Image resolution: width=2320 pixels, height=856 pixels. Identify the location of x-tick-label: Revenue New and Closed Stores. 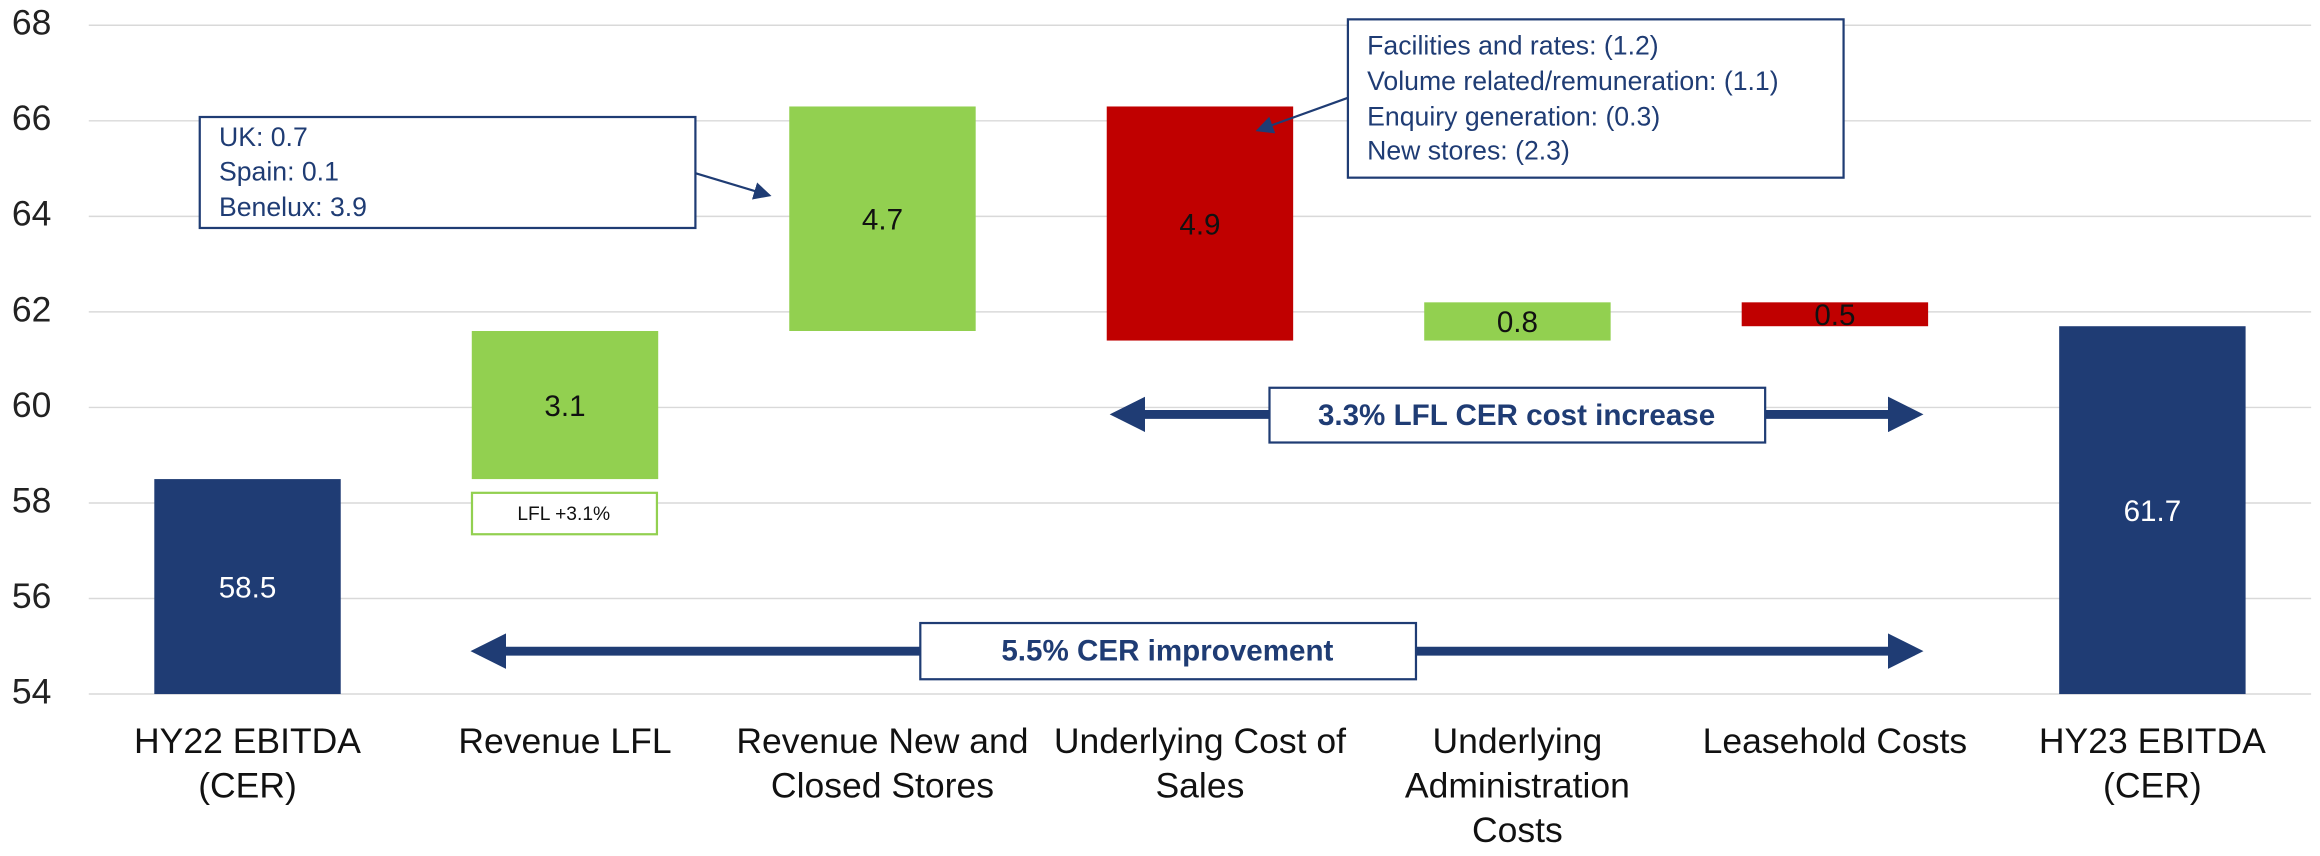
(882, 764).